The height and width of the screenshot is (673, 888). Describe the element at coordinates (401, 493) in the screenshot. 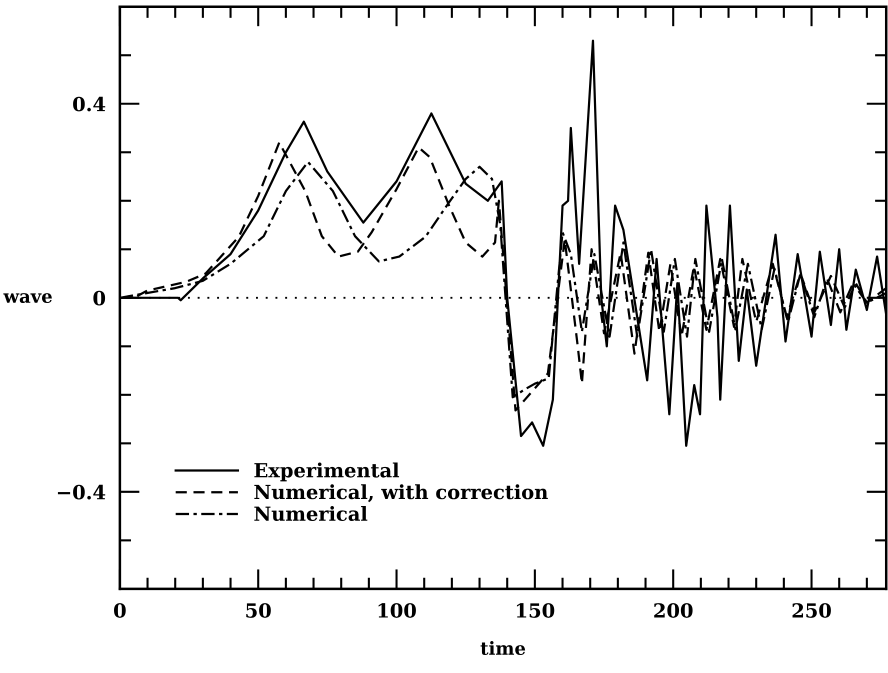

I see `legend-label: Numerical, with correction` at that location.